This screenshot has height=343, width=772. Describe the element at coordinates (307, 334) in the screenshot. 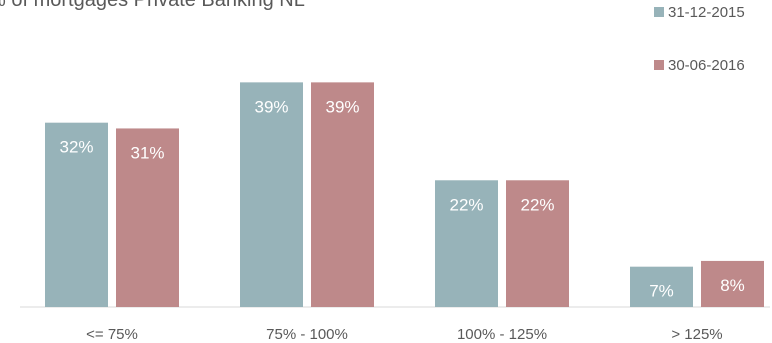

I see `x-tick-label: 75% - 100%` at that location.